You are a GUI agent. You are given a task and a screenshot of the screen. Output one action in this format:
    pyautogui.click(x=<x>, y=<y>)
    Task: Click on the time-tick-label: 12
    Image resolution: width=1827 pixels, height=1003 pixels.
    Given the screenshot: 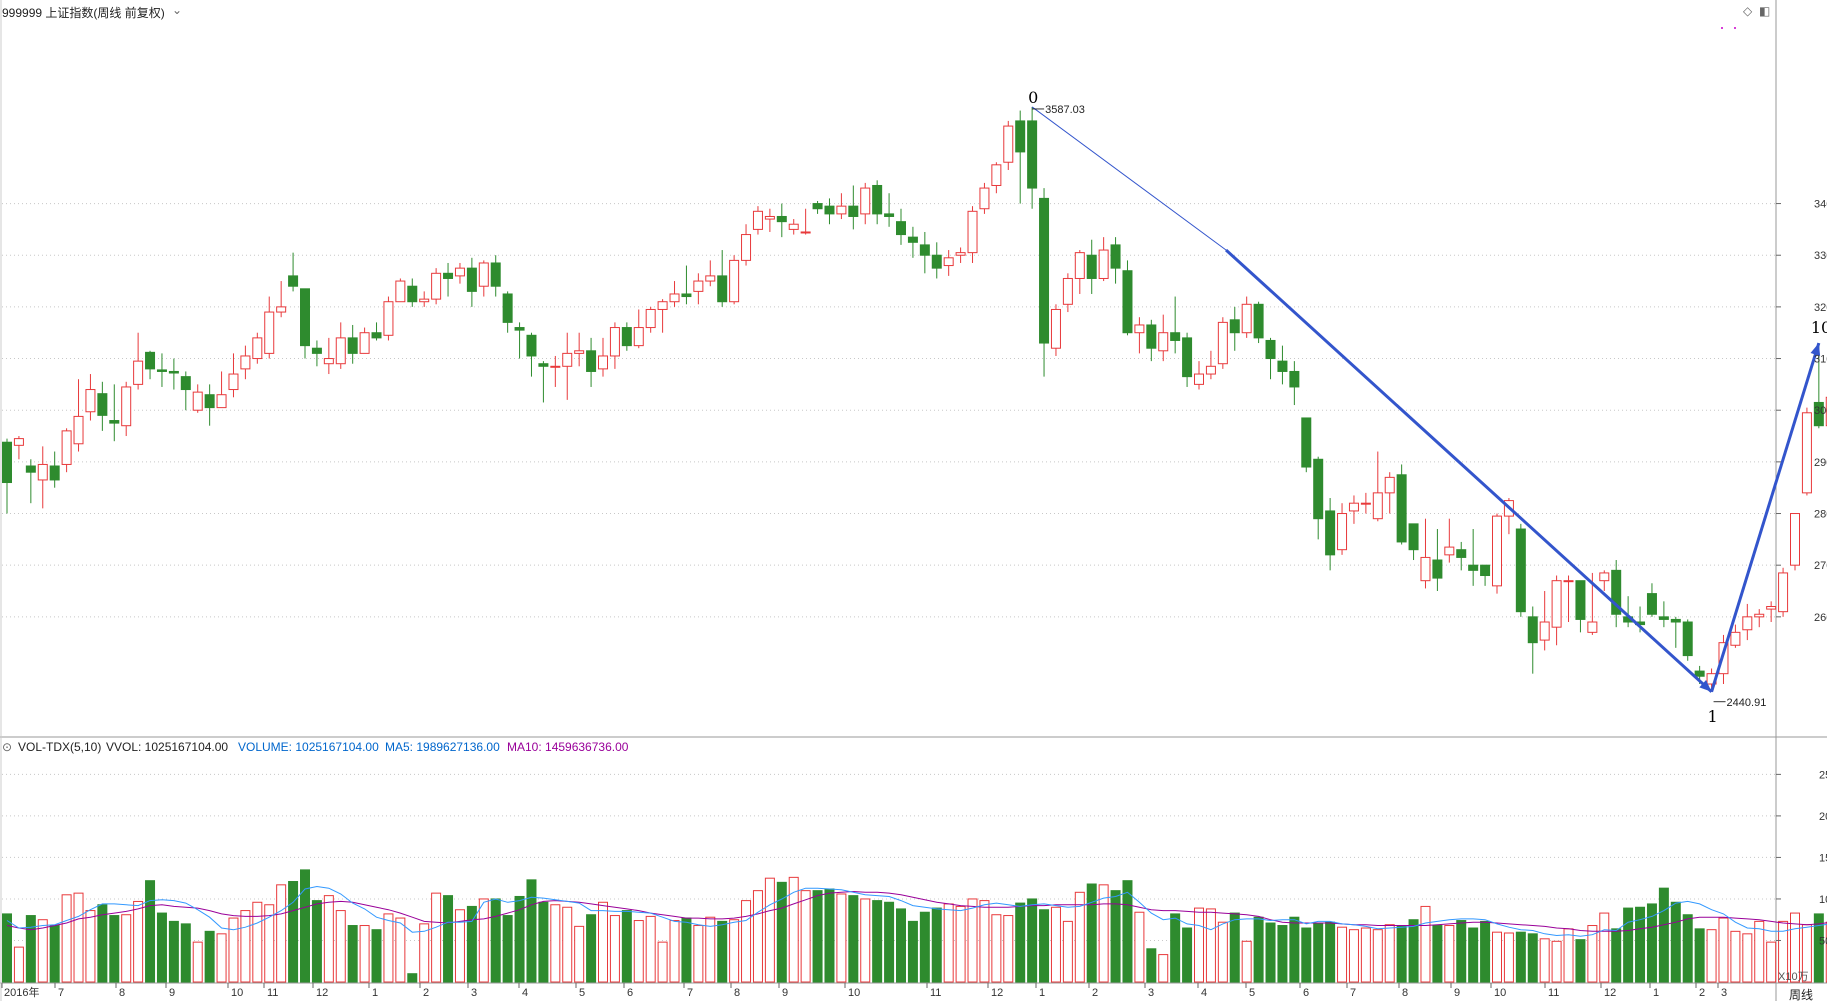 What is the action you would take?
    pyautogui.click(x=997, y=993)
    